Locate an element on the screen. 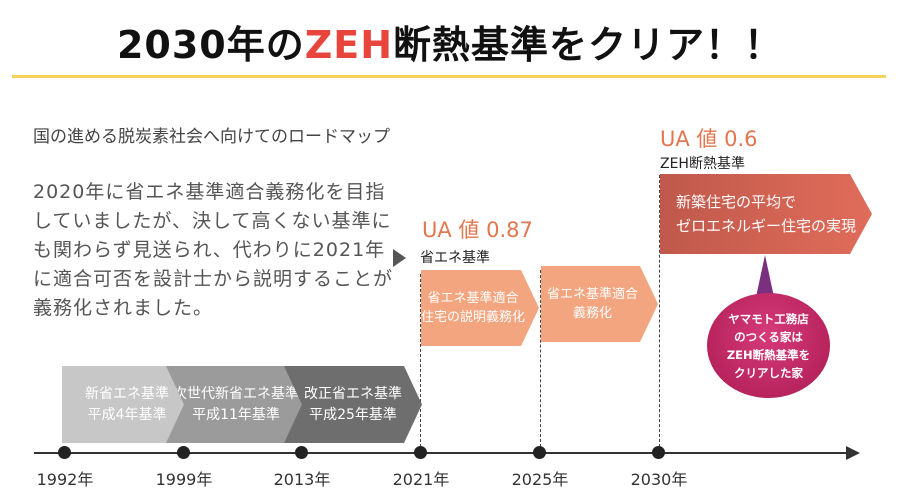  page-title: 2030年のZEH断熱基準をクリア！！ is located at coordinates (450, 41).